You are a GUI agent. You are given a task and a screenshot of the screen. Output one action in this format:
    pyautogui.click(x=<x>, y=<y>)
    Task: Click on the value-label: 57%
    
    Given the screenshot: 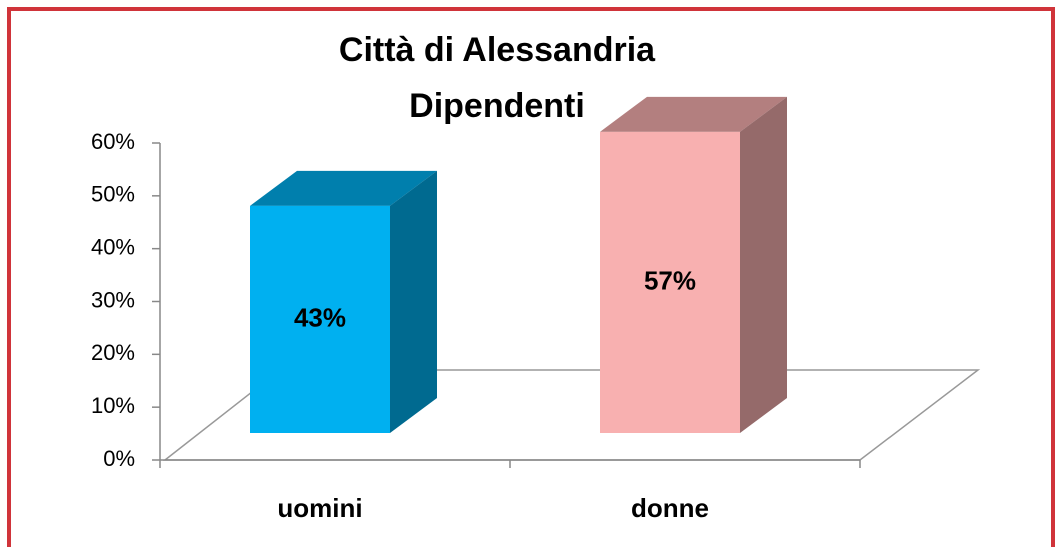 What is the action you would take?
    pyautogui.click(x=670, y=280)
    